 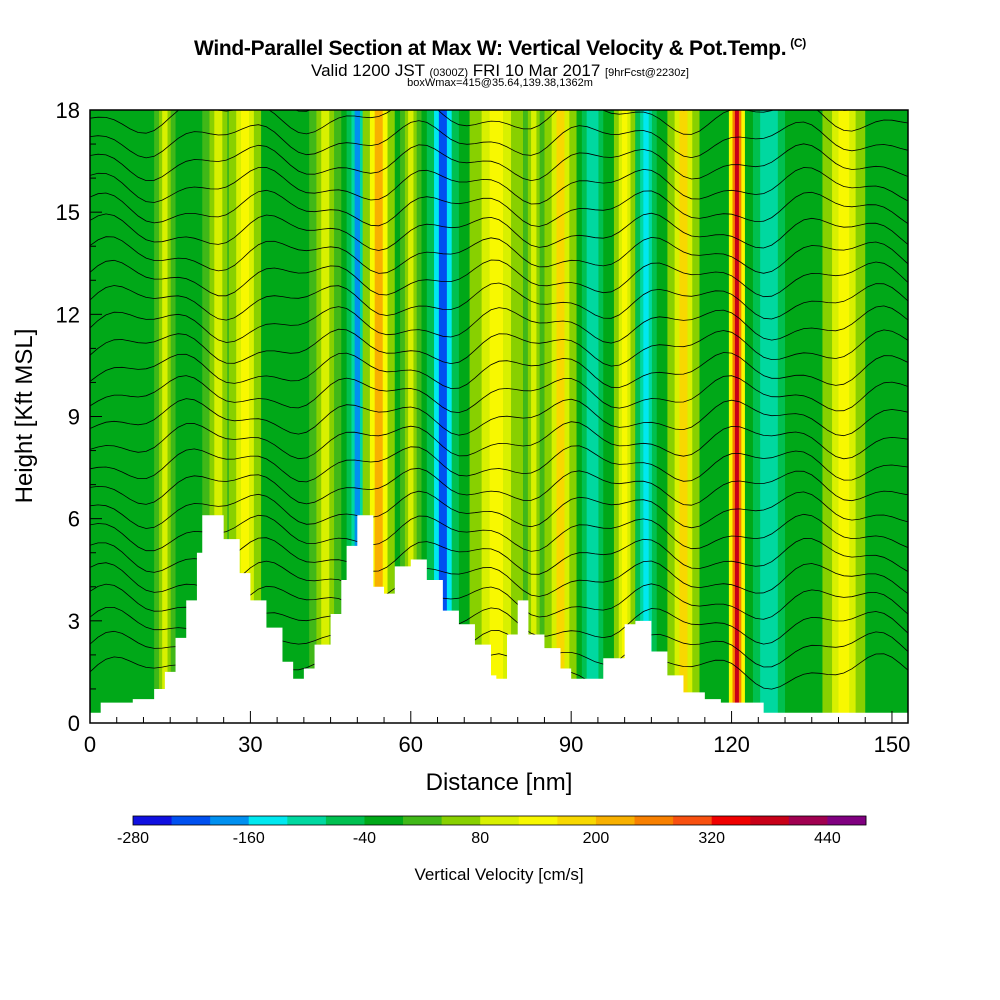 I want to click on x-tick-label: 90, so click(x=571, y=744).